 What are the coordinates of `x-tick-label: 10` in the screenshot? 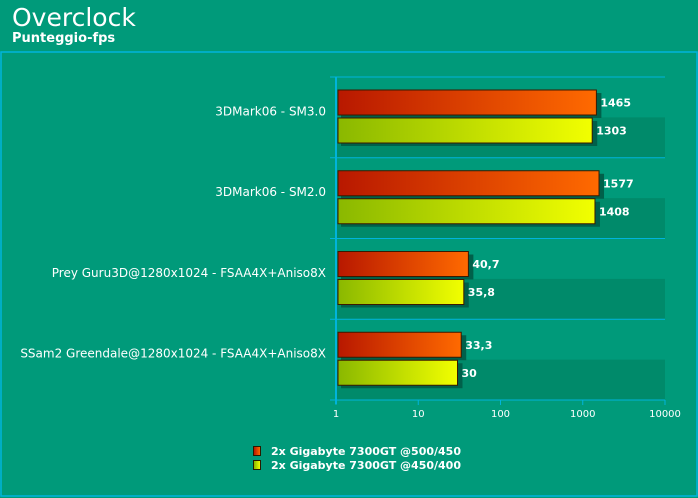 It's located at (418, 414).